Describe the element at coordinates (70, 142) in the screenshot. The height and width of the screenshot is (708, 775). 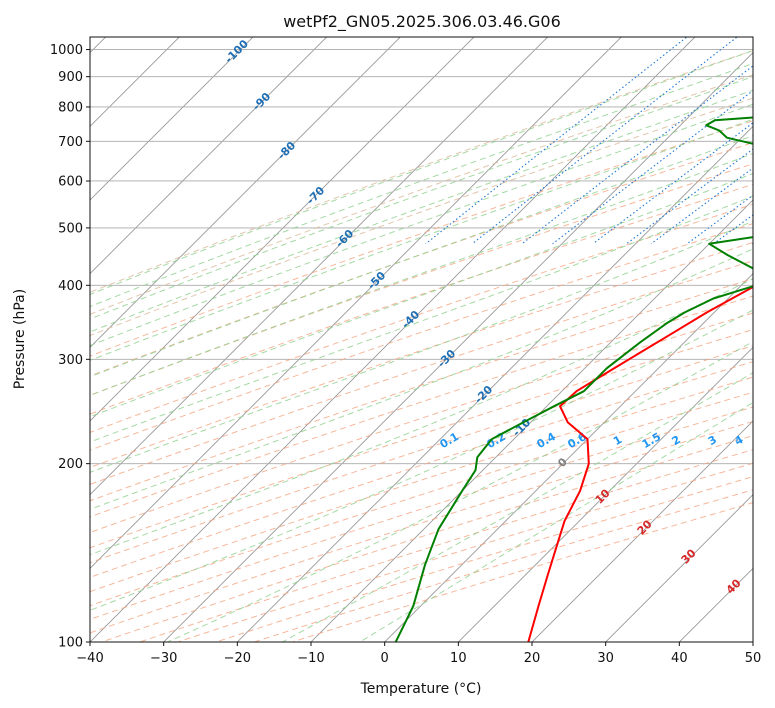
I see `y-tick-label: 700` at that location.